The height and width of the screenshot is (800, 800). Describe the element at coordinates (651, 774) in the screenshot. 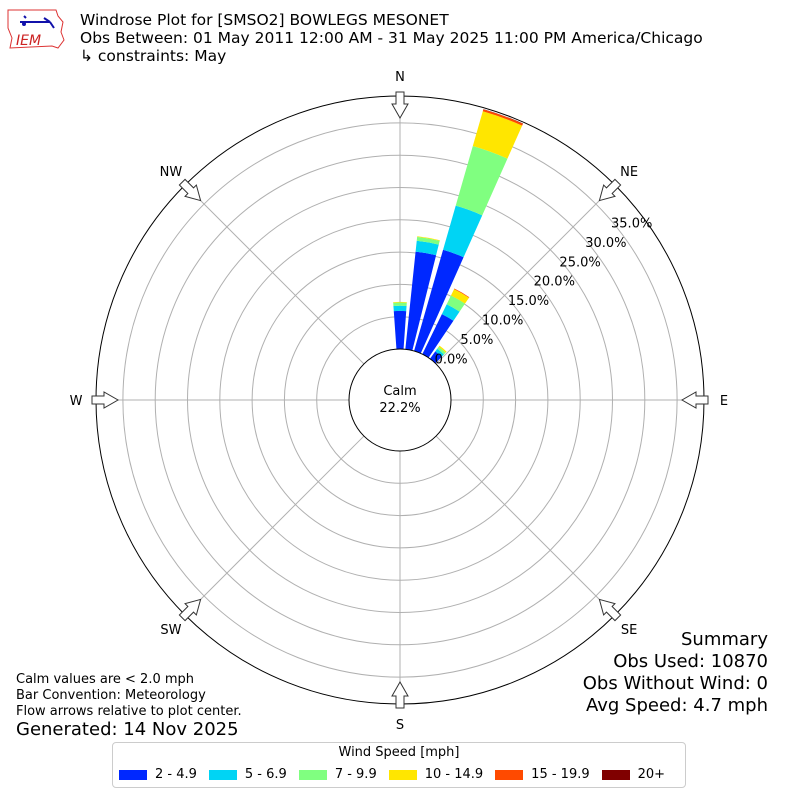

I see `legend-label: 20+` at that location.